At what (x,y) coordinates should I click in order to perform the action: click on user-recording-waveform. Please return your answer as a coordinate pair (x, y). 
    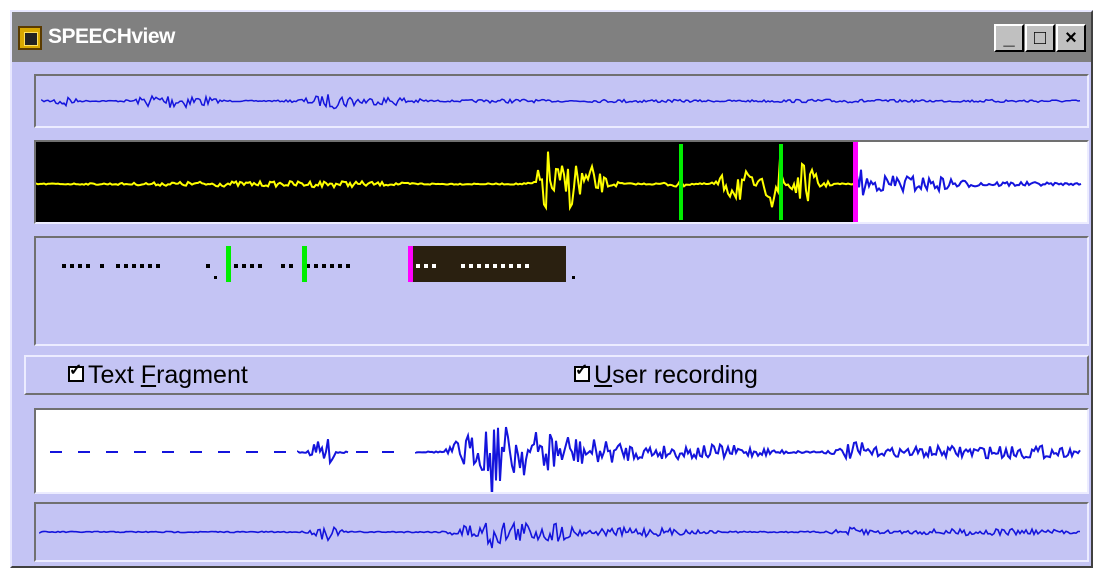
    Looking at the image, I should click on (561, 451).